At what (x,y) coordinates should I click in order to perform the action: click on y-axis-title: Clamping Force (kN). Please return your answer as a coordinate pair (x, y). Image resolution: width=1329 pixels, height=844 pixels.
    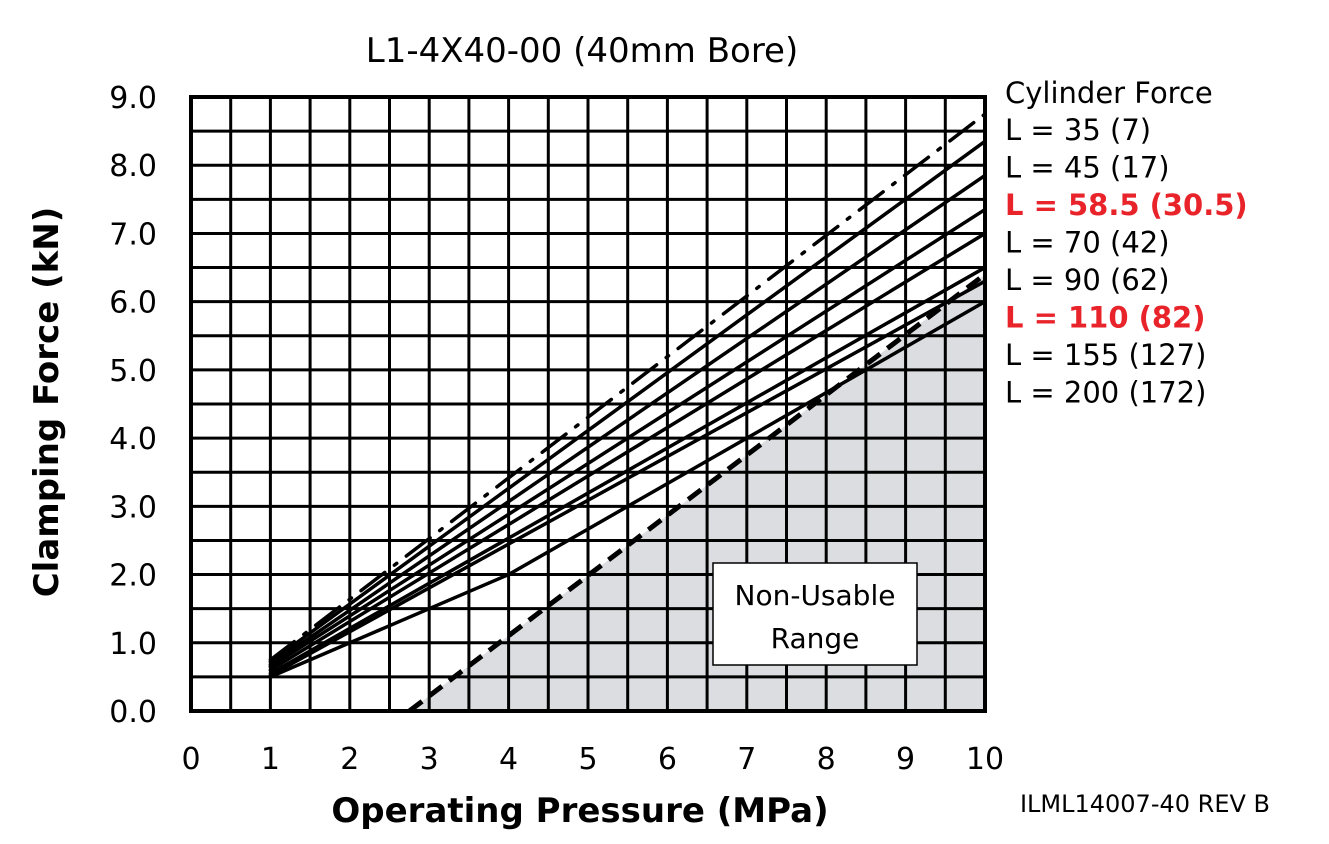
    Looking at the image, I should click on (47, 402).